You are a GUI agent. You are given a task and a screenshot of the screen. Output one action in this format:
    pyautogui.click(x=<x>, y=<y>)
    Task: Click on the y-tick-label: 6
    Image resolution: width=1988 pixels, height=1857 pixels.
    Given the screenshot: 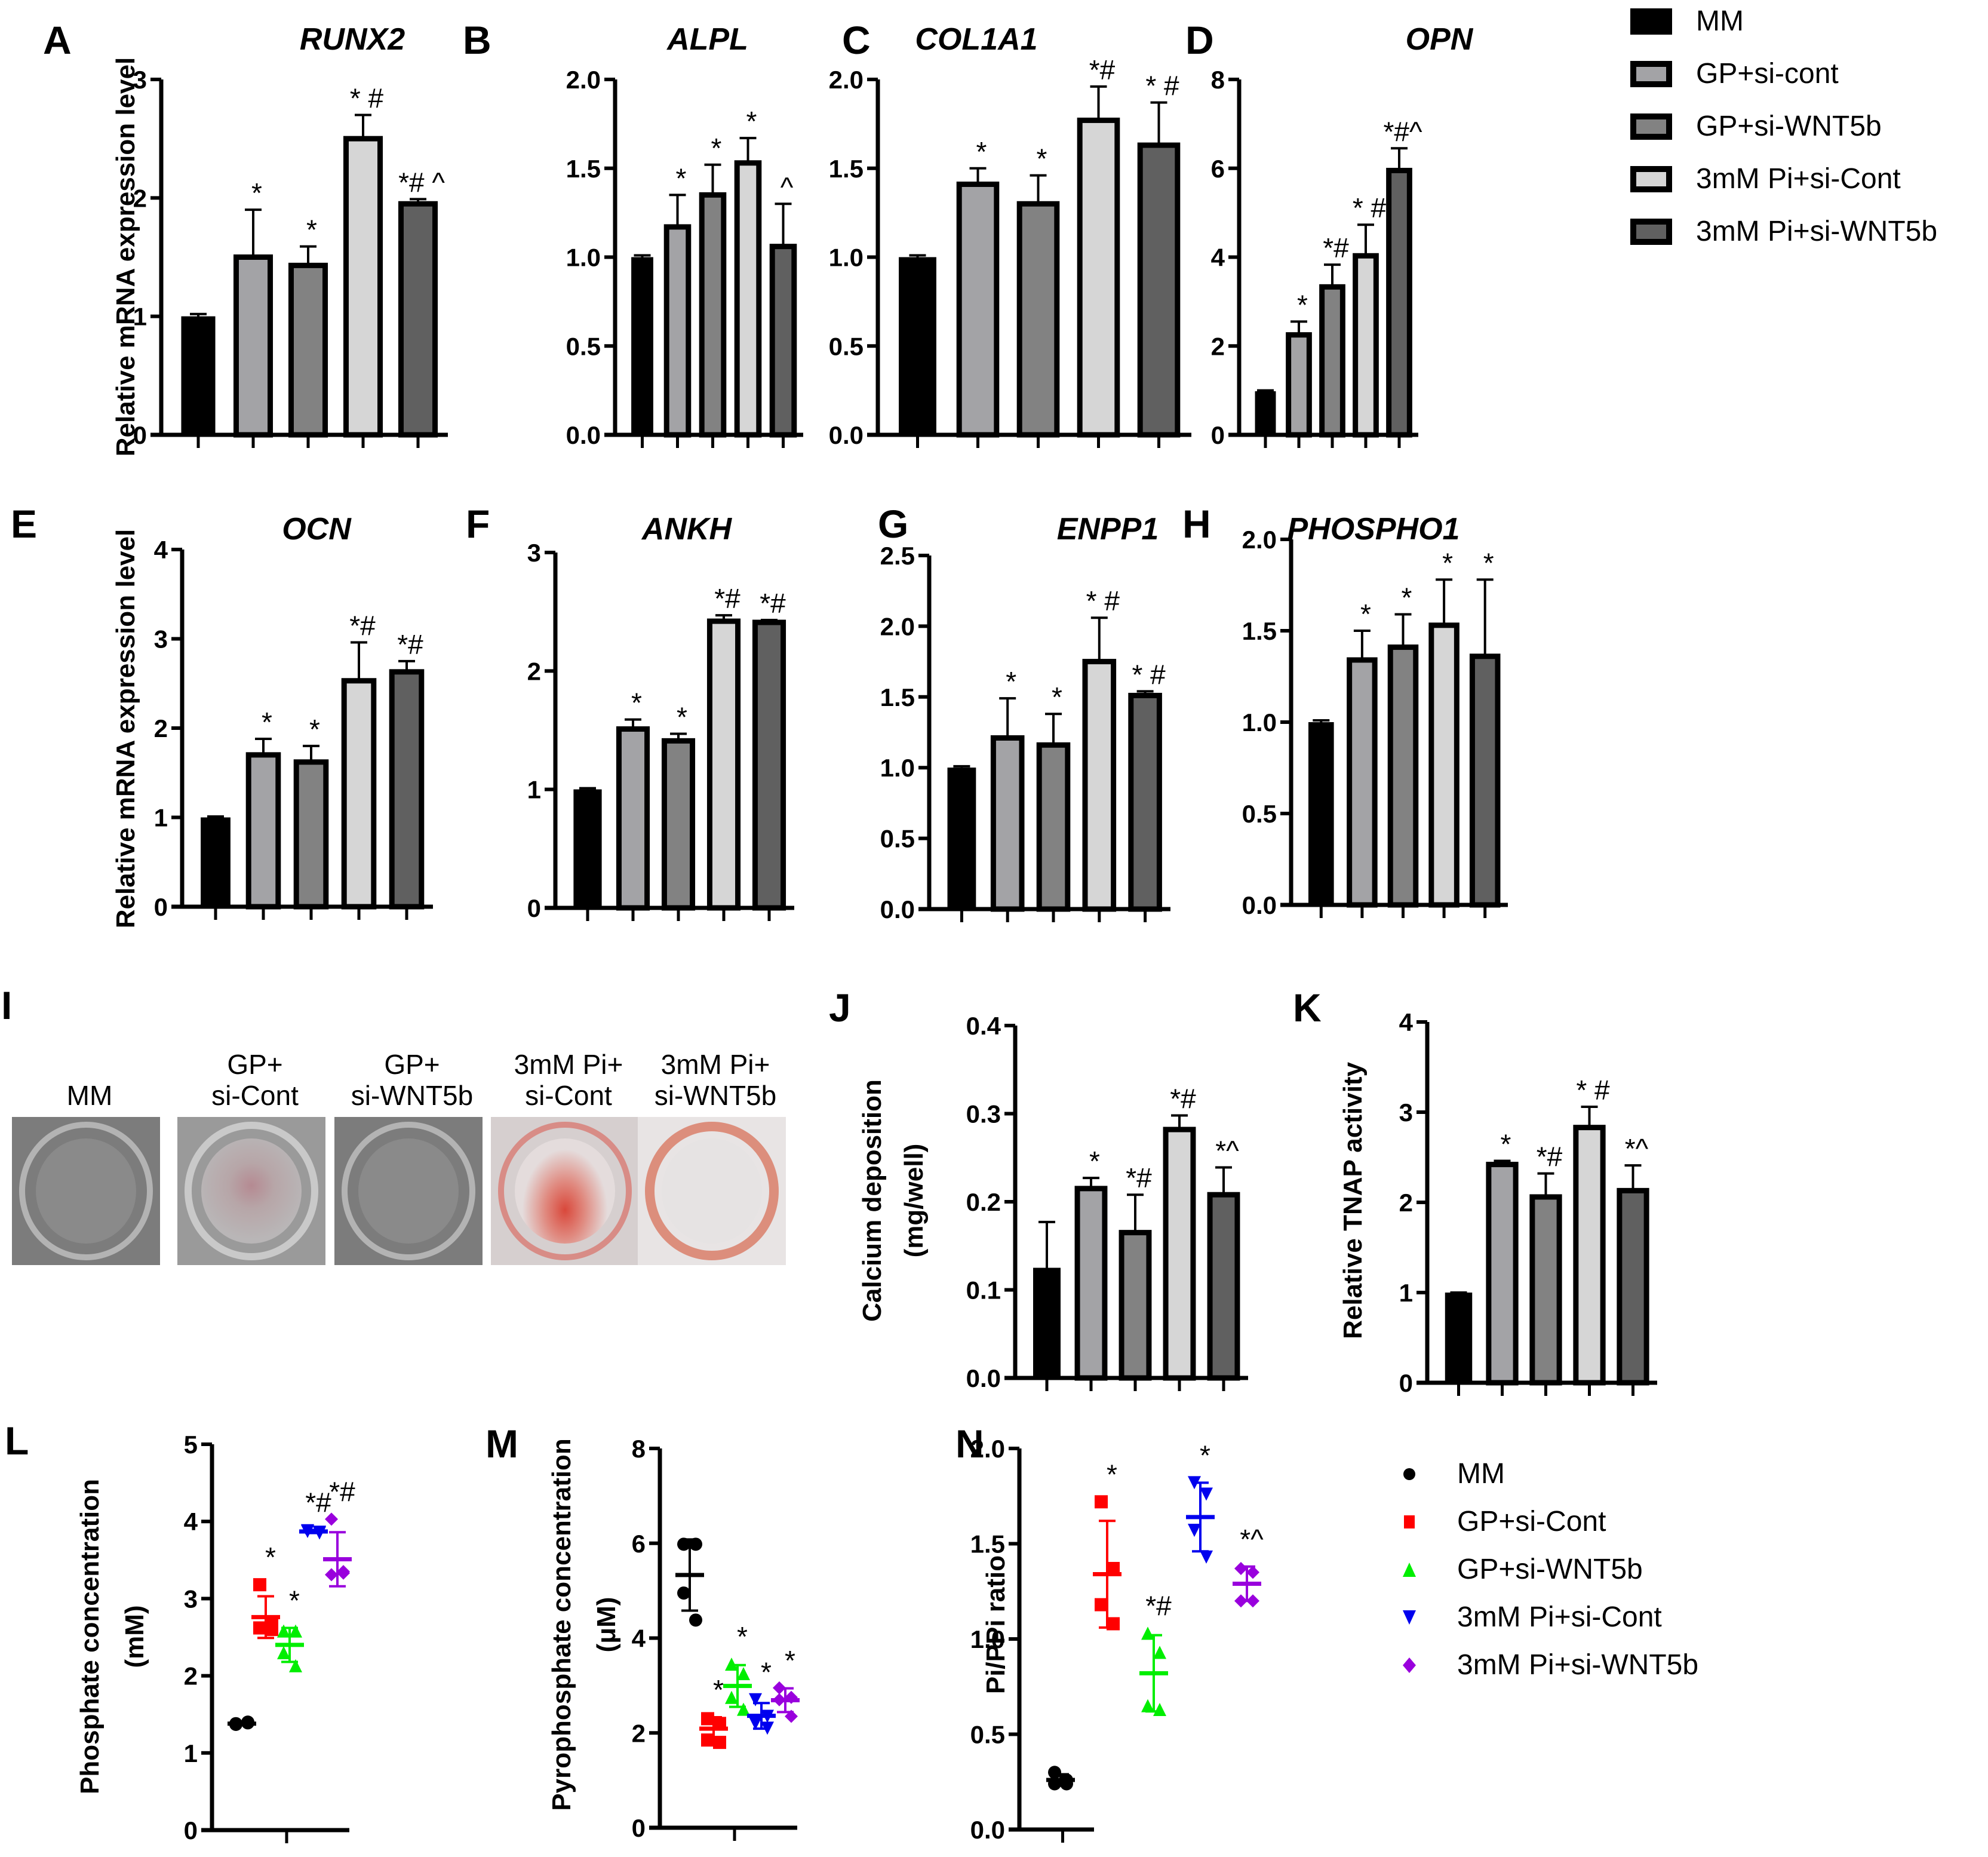 What is the action you would take?
    pyautogui.click(x=639, y=1544)
    